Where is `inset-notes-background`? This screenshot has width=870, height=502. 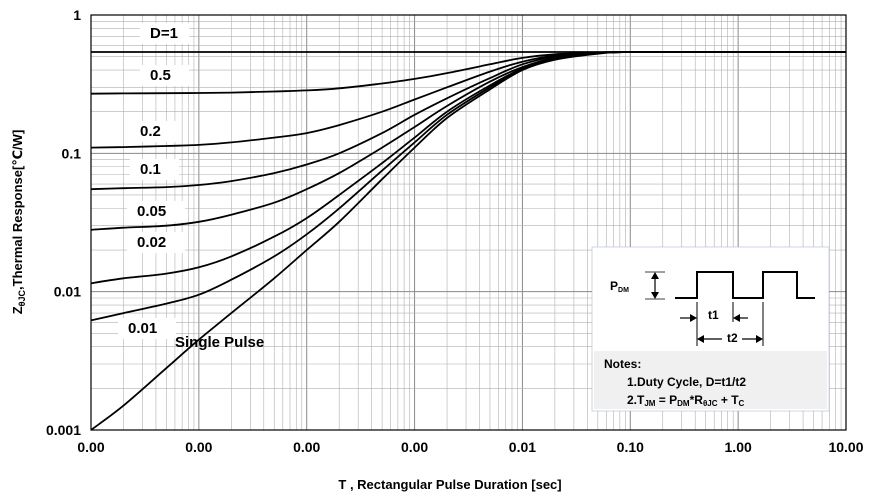 inset-notes-background is located at coordinates (710, 380).